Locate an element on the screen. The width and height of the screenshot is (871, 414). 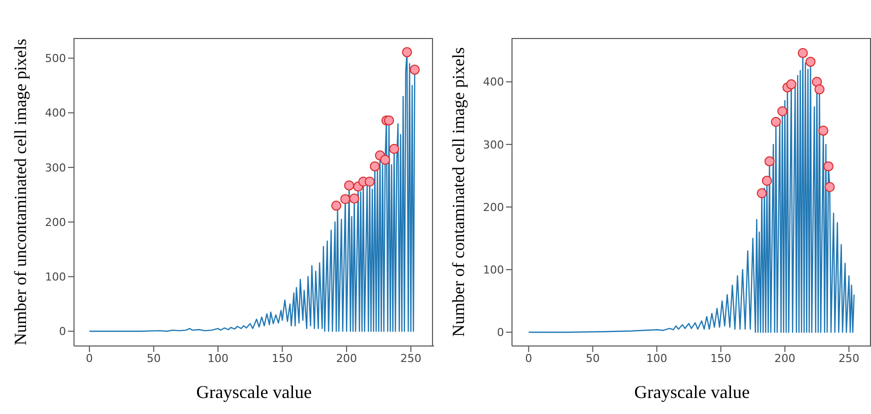
y-tick-label: 500 is located at coordinates (55, 59).